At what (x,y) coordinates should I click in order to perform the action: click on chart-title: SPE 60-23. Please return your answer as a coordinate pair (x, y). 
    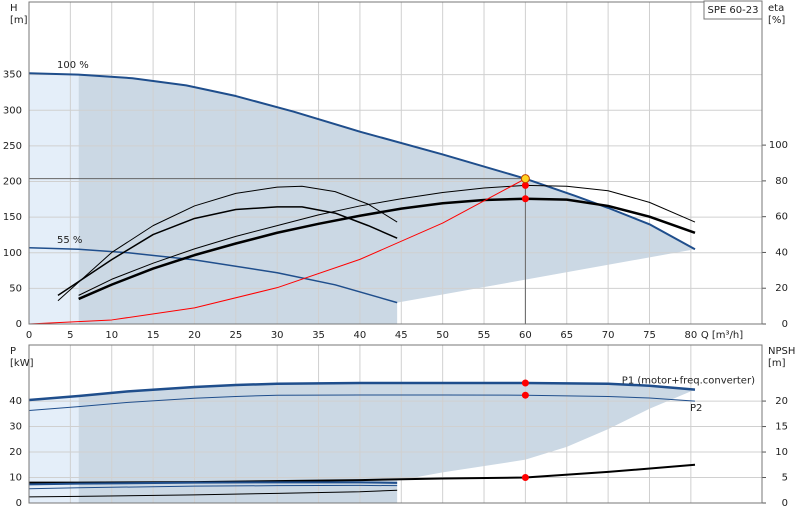
    Looking at the image, I should click on (733, 10).